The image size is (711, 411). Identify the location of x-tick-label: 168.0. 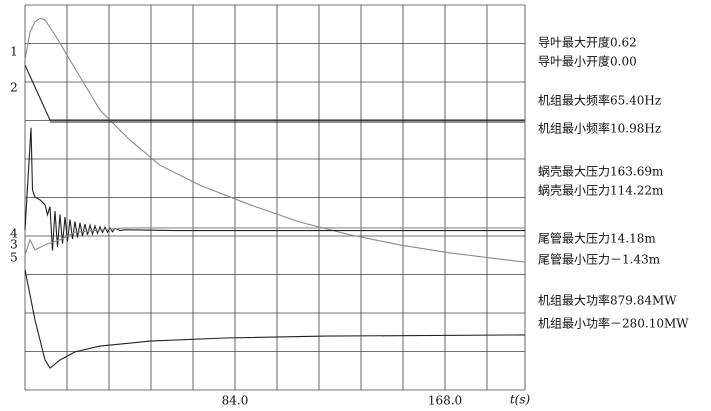
(445, 401).